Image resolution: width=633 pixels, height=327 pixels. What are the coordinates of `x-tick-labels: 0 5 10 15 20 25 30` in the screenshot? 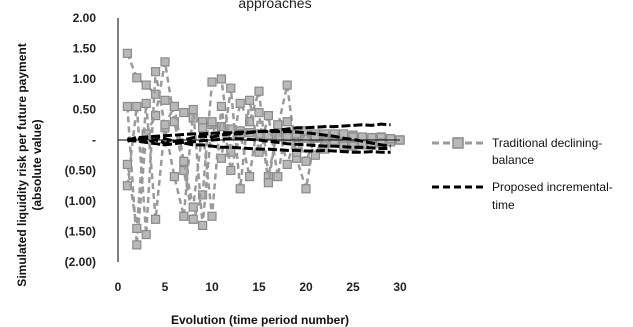 It's located at (261, 287).